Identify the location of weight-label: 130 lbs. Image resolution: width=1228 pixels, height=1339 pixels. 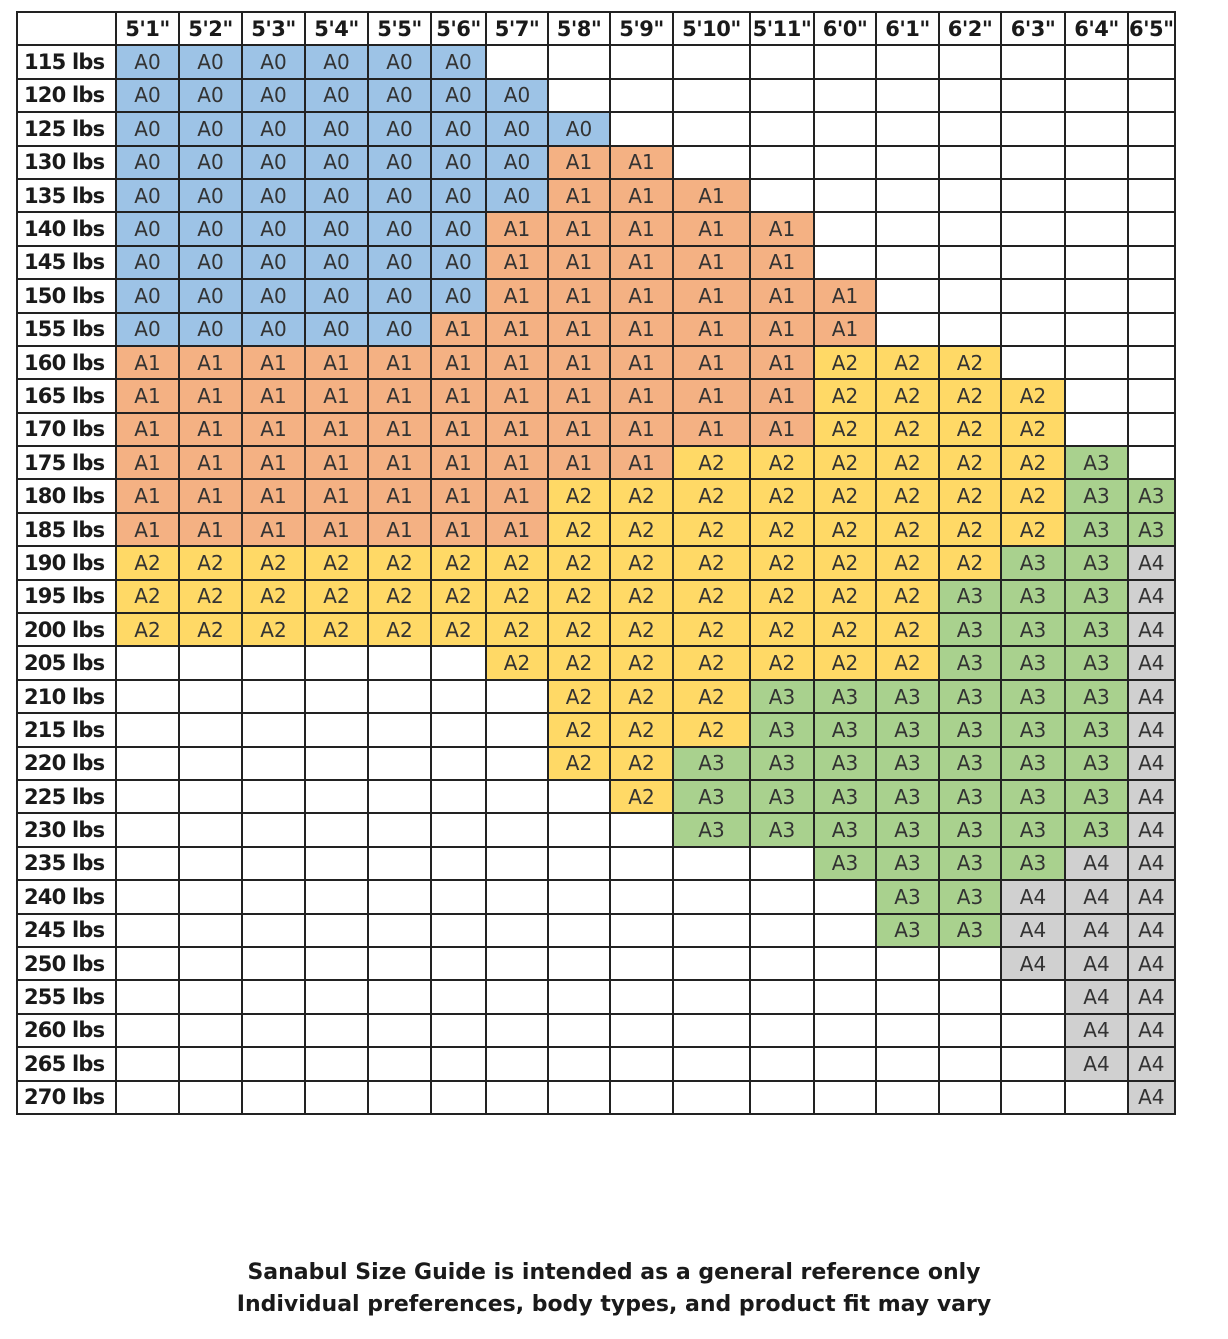
(66, 162).